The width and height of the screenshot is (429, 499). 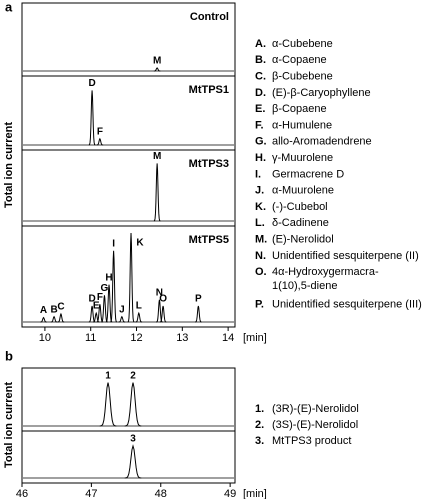 What do you see at coordinates (322, 142) in the screenshot?
I see `legend-name: allo-Aromadendrene` at bounding box center [322, 142].